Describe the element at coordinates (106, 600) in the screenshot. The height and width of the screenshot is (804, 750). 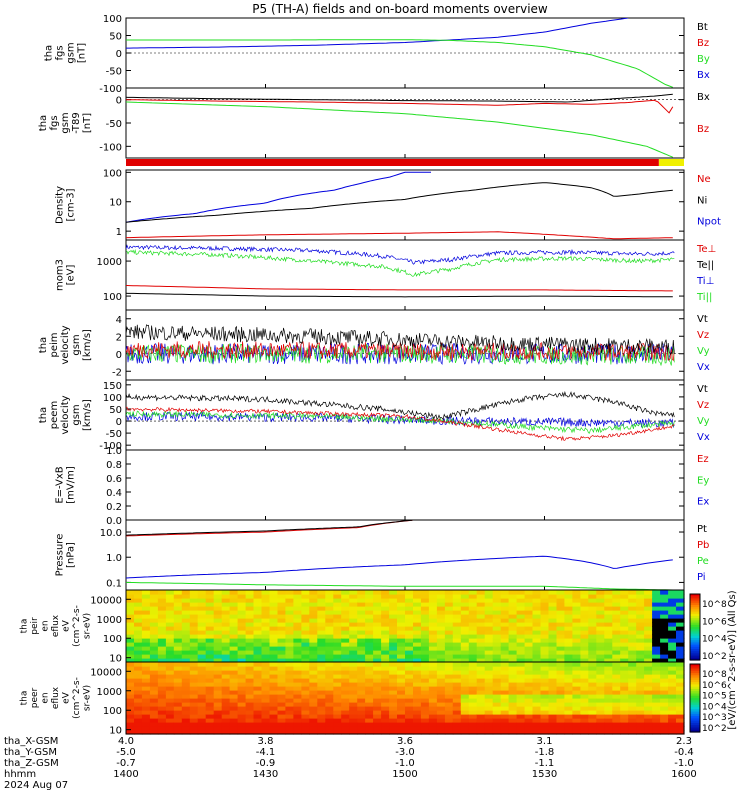
I see `y-tick-label: 10000` at that location.